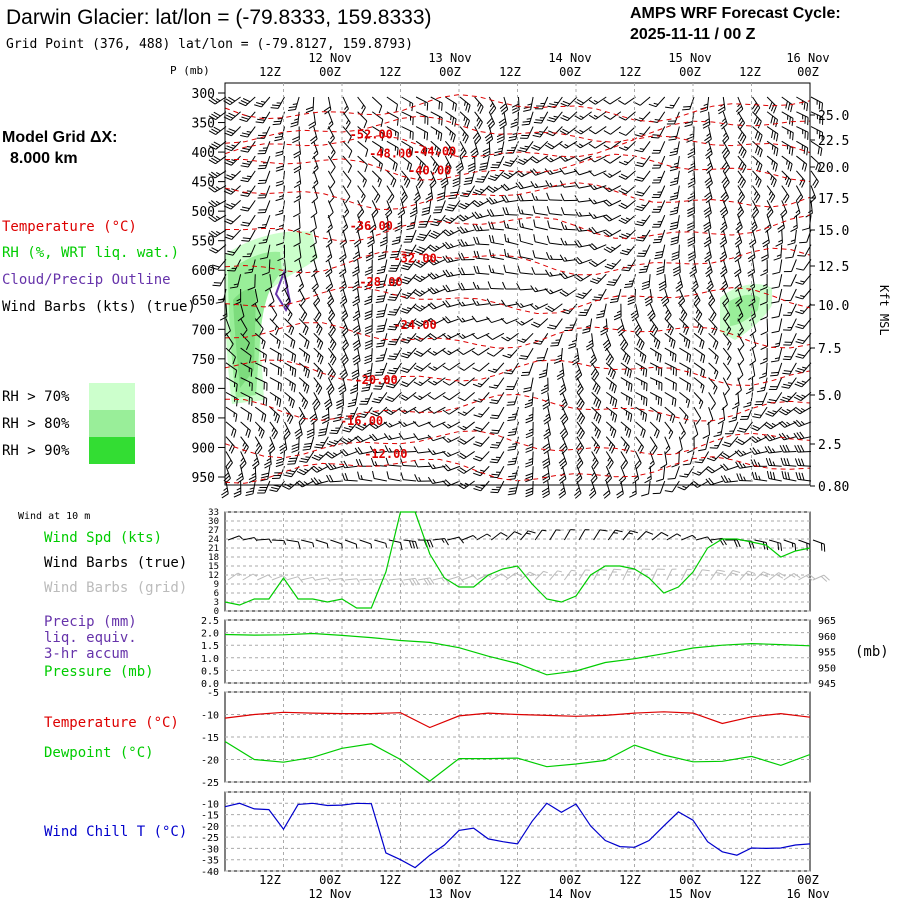 Image resolution: width=900 pixels, height=900 pixels. What do you see at coordinates (827, 637) in the screenshot?
I see `pressure-tick-label: 960` at bounding box center [827, 637].